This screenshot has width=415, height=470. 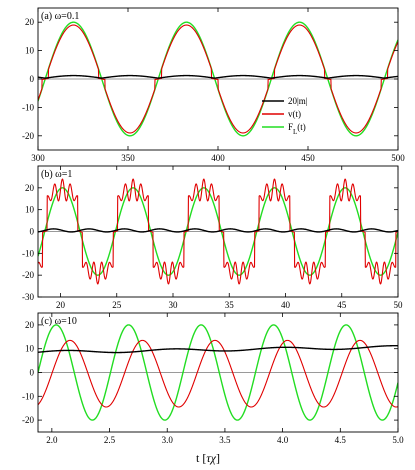 I want to click on legend-label: 20|m|, so click(x=298, y=101).